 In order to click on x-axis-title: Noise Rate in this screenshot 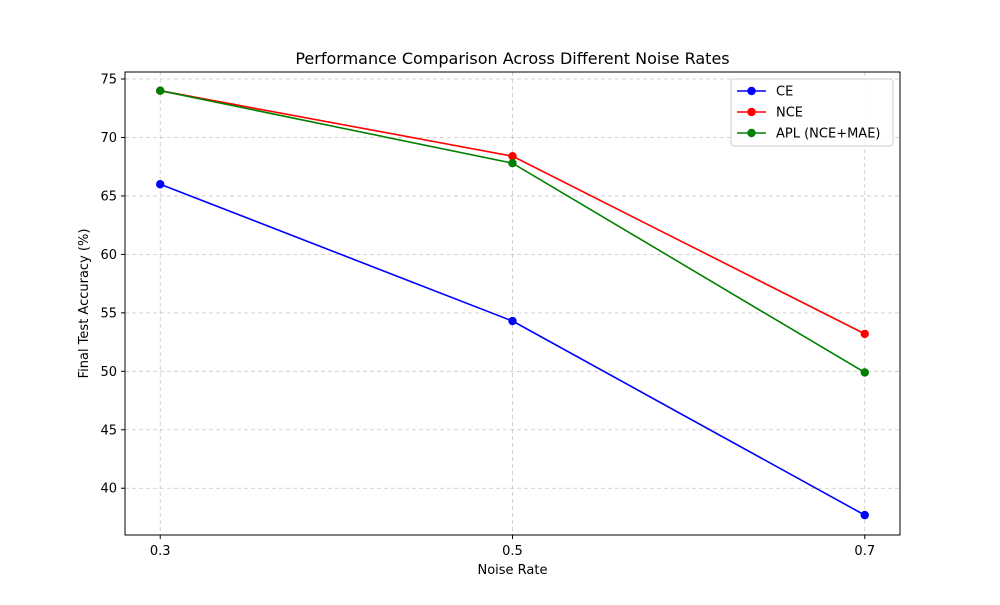, I will do `click(512, 570)`.